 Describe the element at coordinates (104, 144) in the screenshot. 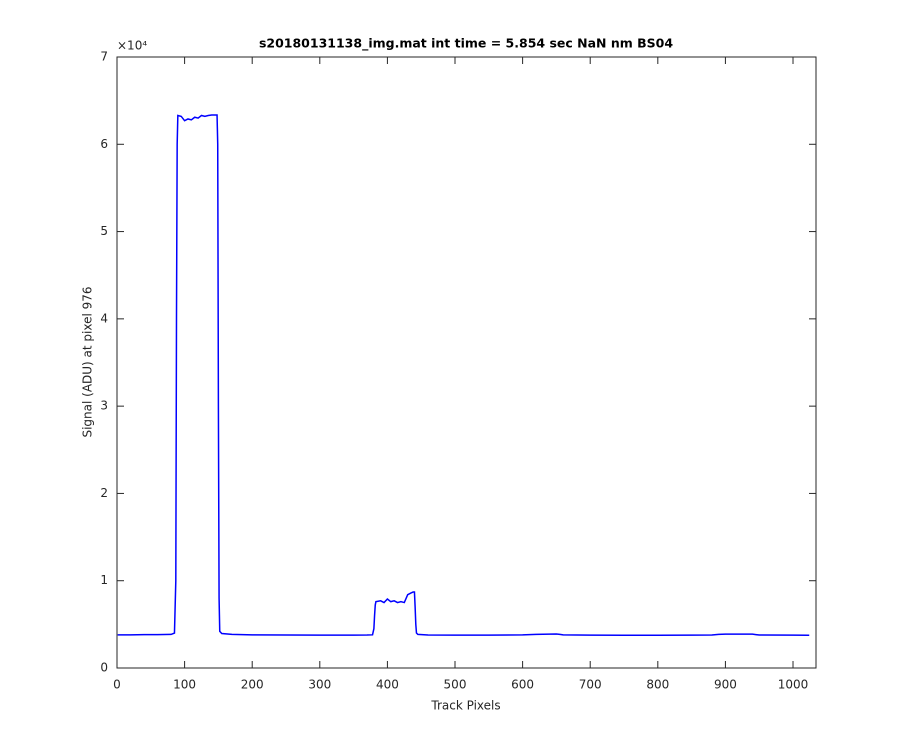

I see `y-tick-label: 6` at that location.